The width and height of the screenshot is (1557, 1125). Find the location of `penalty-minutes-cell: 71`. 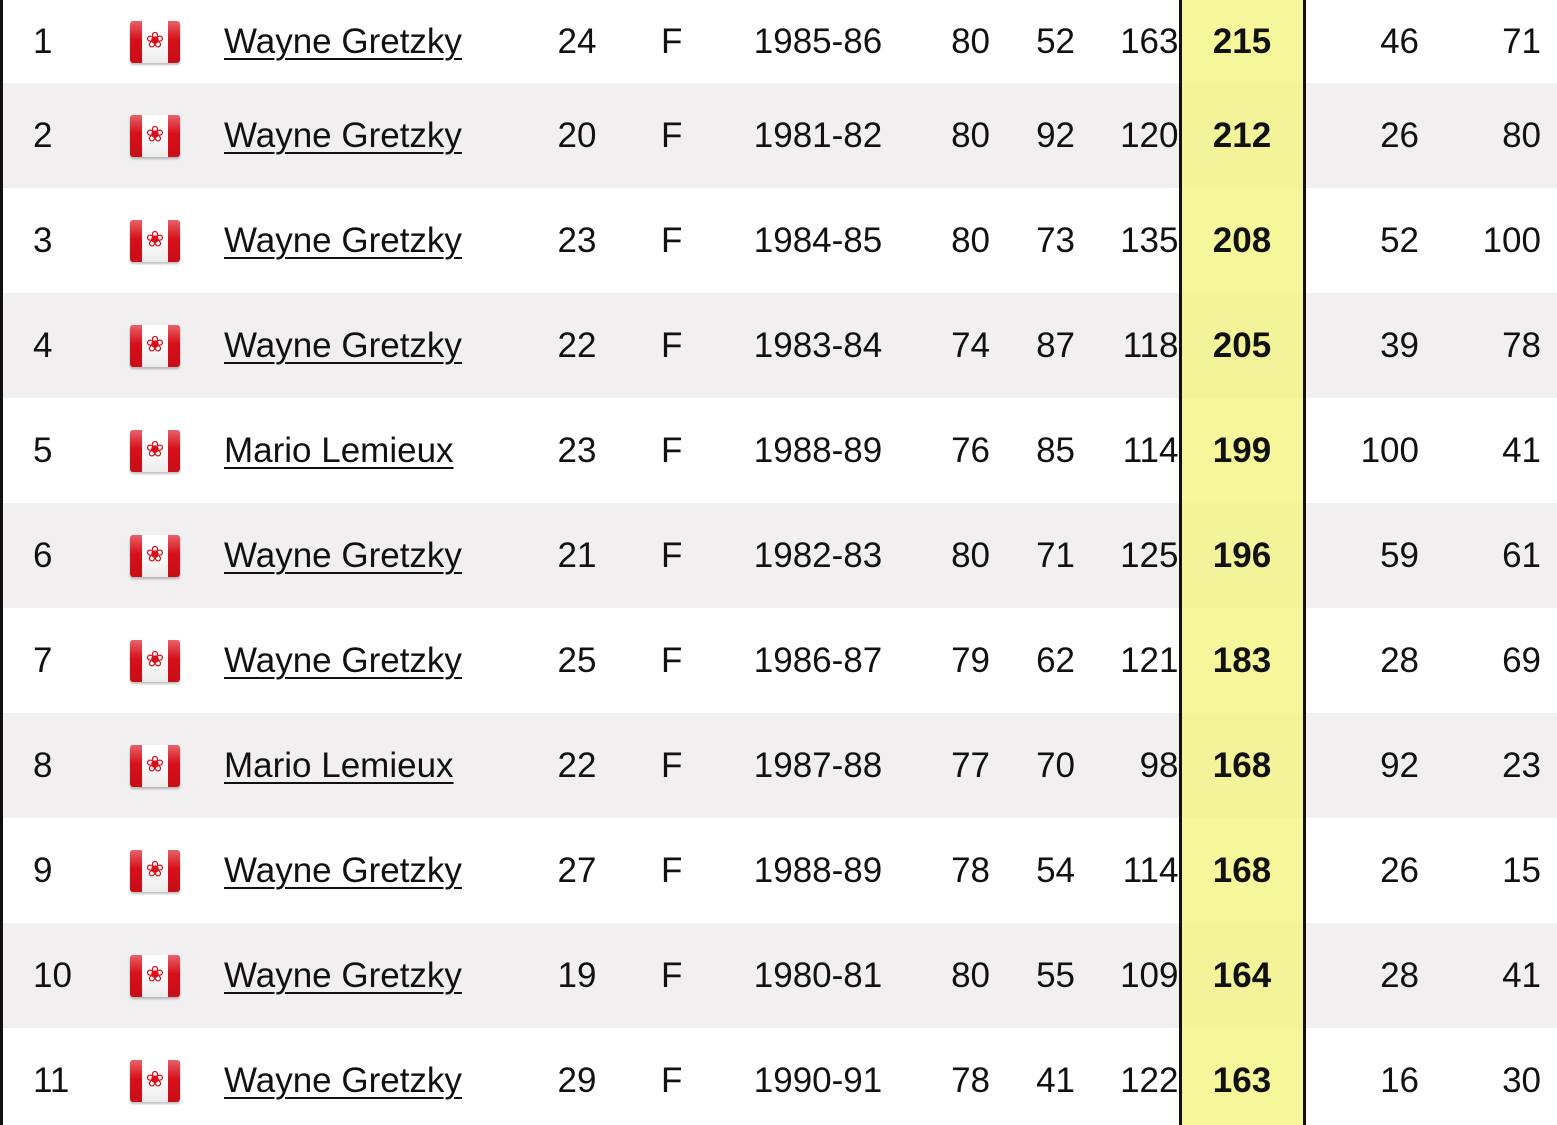

penalty-minutes-cell: 71 is located at coordinates (1521, 41).